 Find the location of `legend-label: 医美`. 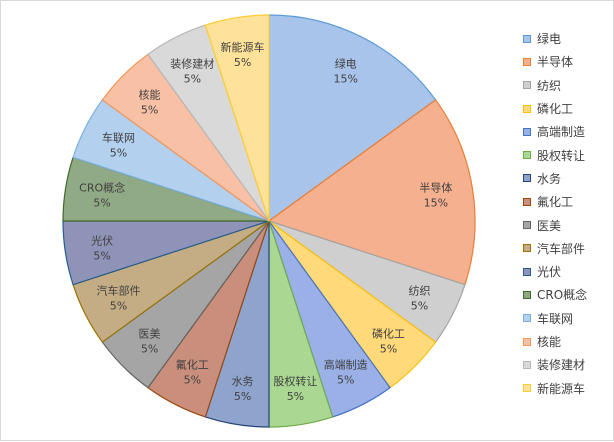

legend-label: 医美 is located at coordinates (549, 225).